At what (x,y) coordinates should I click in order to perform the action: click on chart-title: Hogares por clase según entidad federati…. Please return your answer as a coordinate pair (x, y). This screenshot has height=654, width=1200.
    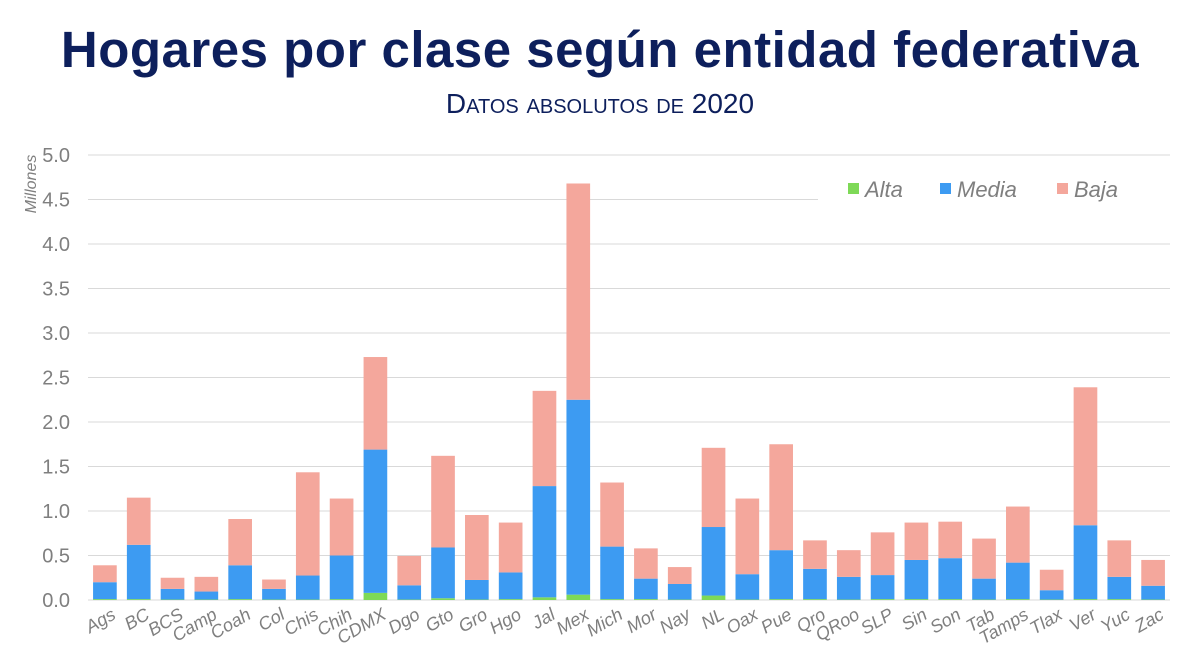
    Looking at the image, I should click on (600, 49).